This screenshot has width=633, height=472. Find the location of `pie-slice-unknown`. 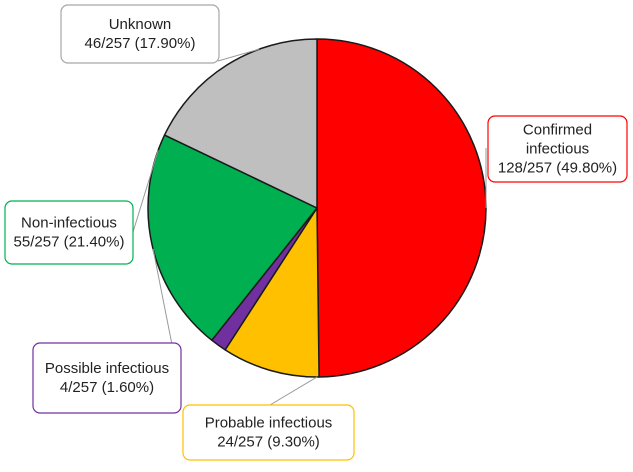

pie-slice-unknown is located at coordinates (240, 123).